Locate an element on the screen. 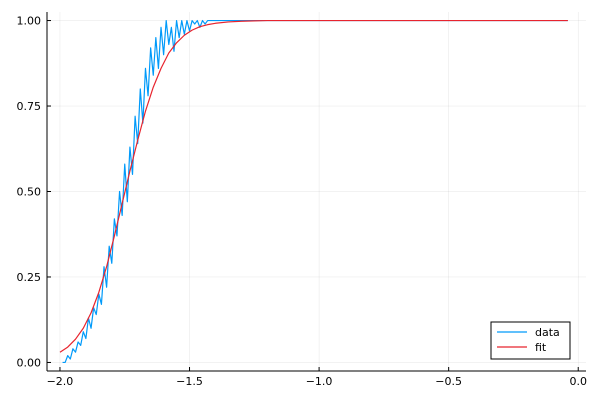 The height and width of the screenshot is (400, 600). y-tick-label: 0.50 is located at coordinates (29, 192).